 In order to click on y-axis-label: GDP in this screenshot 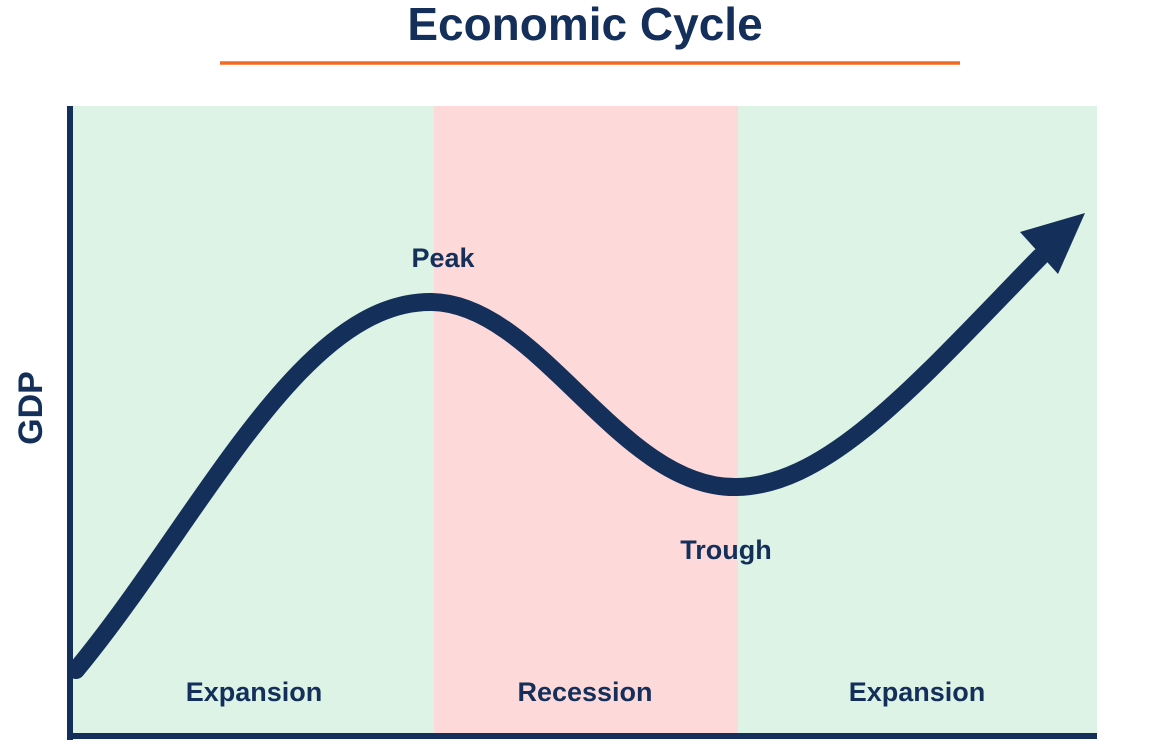, I will do `click(31, 408)`.